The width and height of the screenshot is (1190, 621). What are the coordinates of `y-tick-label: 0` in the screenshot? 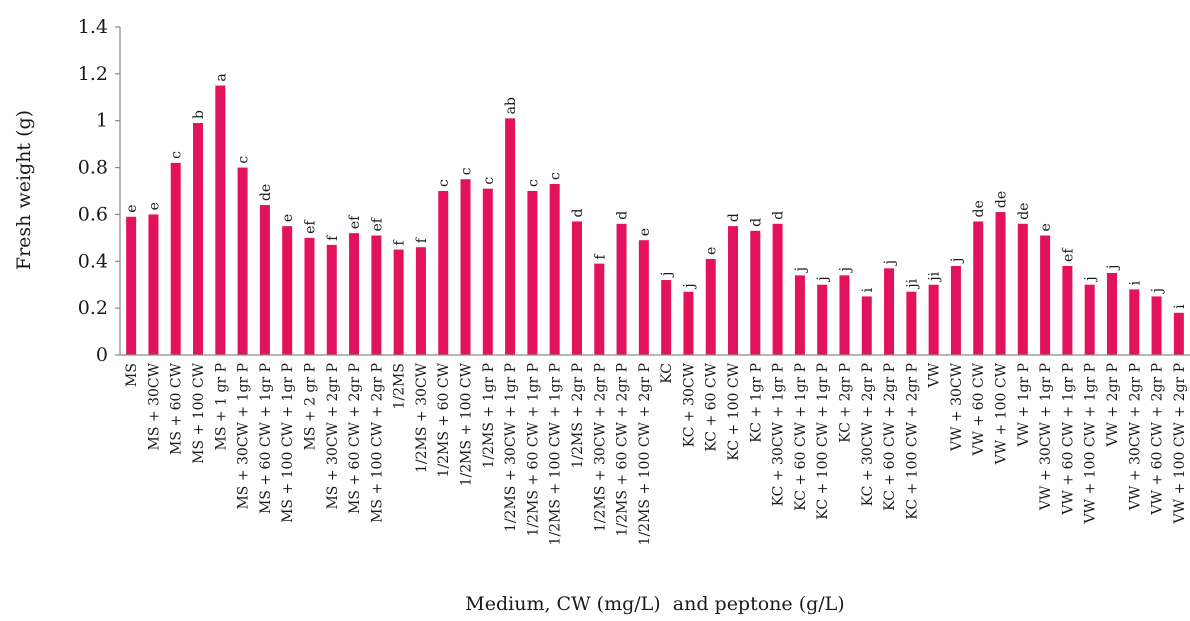 It's located at (102, 355).